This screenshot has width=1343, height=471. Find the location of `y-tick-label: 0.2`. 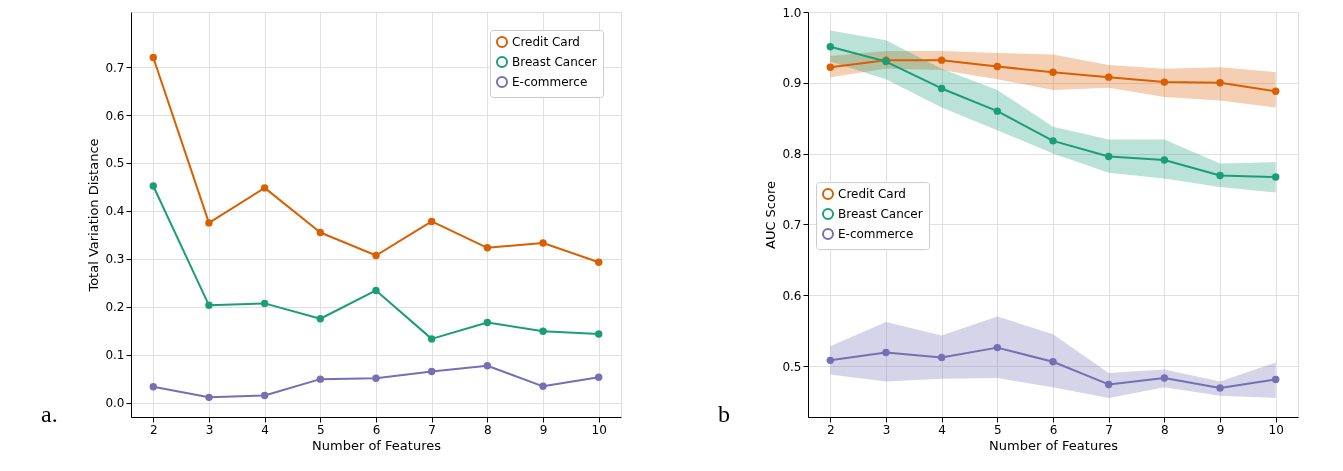

y-tick-label: 0.2 is located at coordinates (115, 307).